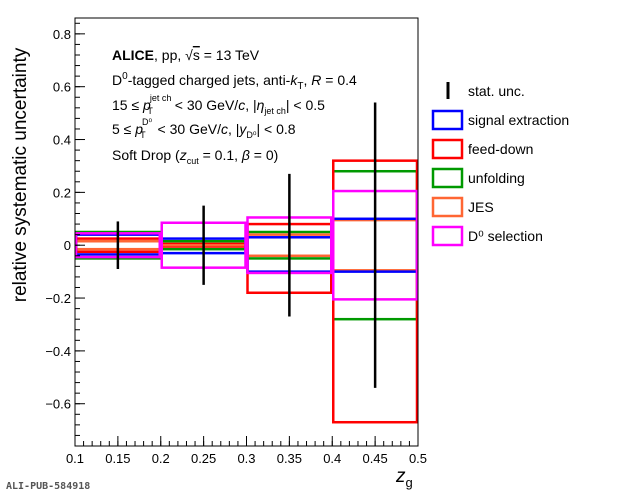  What do you see at coordinates (481, 207) in the screenshot?
I see `legend-label: JES` at bounding box center [481, 207].